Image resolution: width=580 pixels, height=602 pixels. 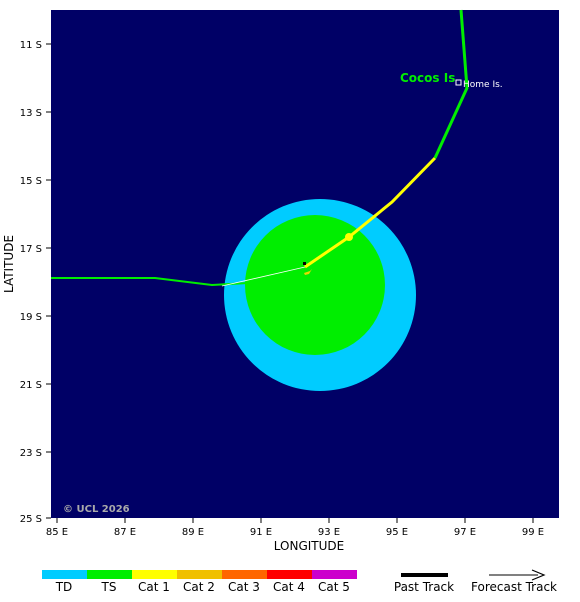 I want to click on legend-swatch-cat4, so click(x=289, y=574).